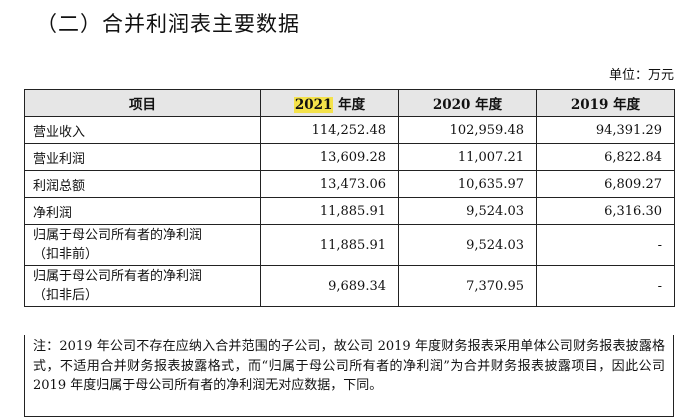  I want to click on header-2020: 2020 年度, so click(467, 103).